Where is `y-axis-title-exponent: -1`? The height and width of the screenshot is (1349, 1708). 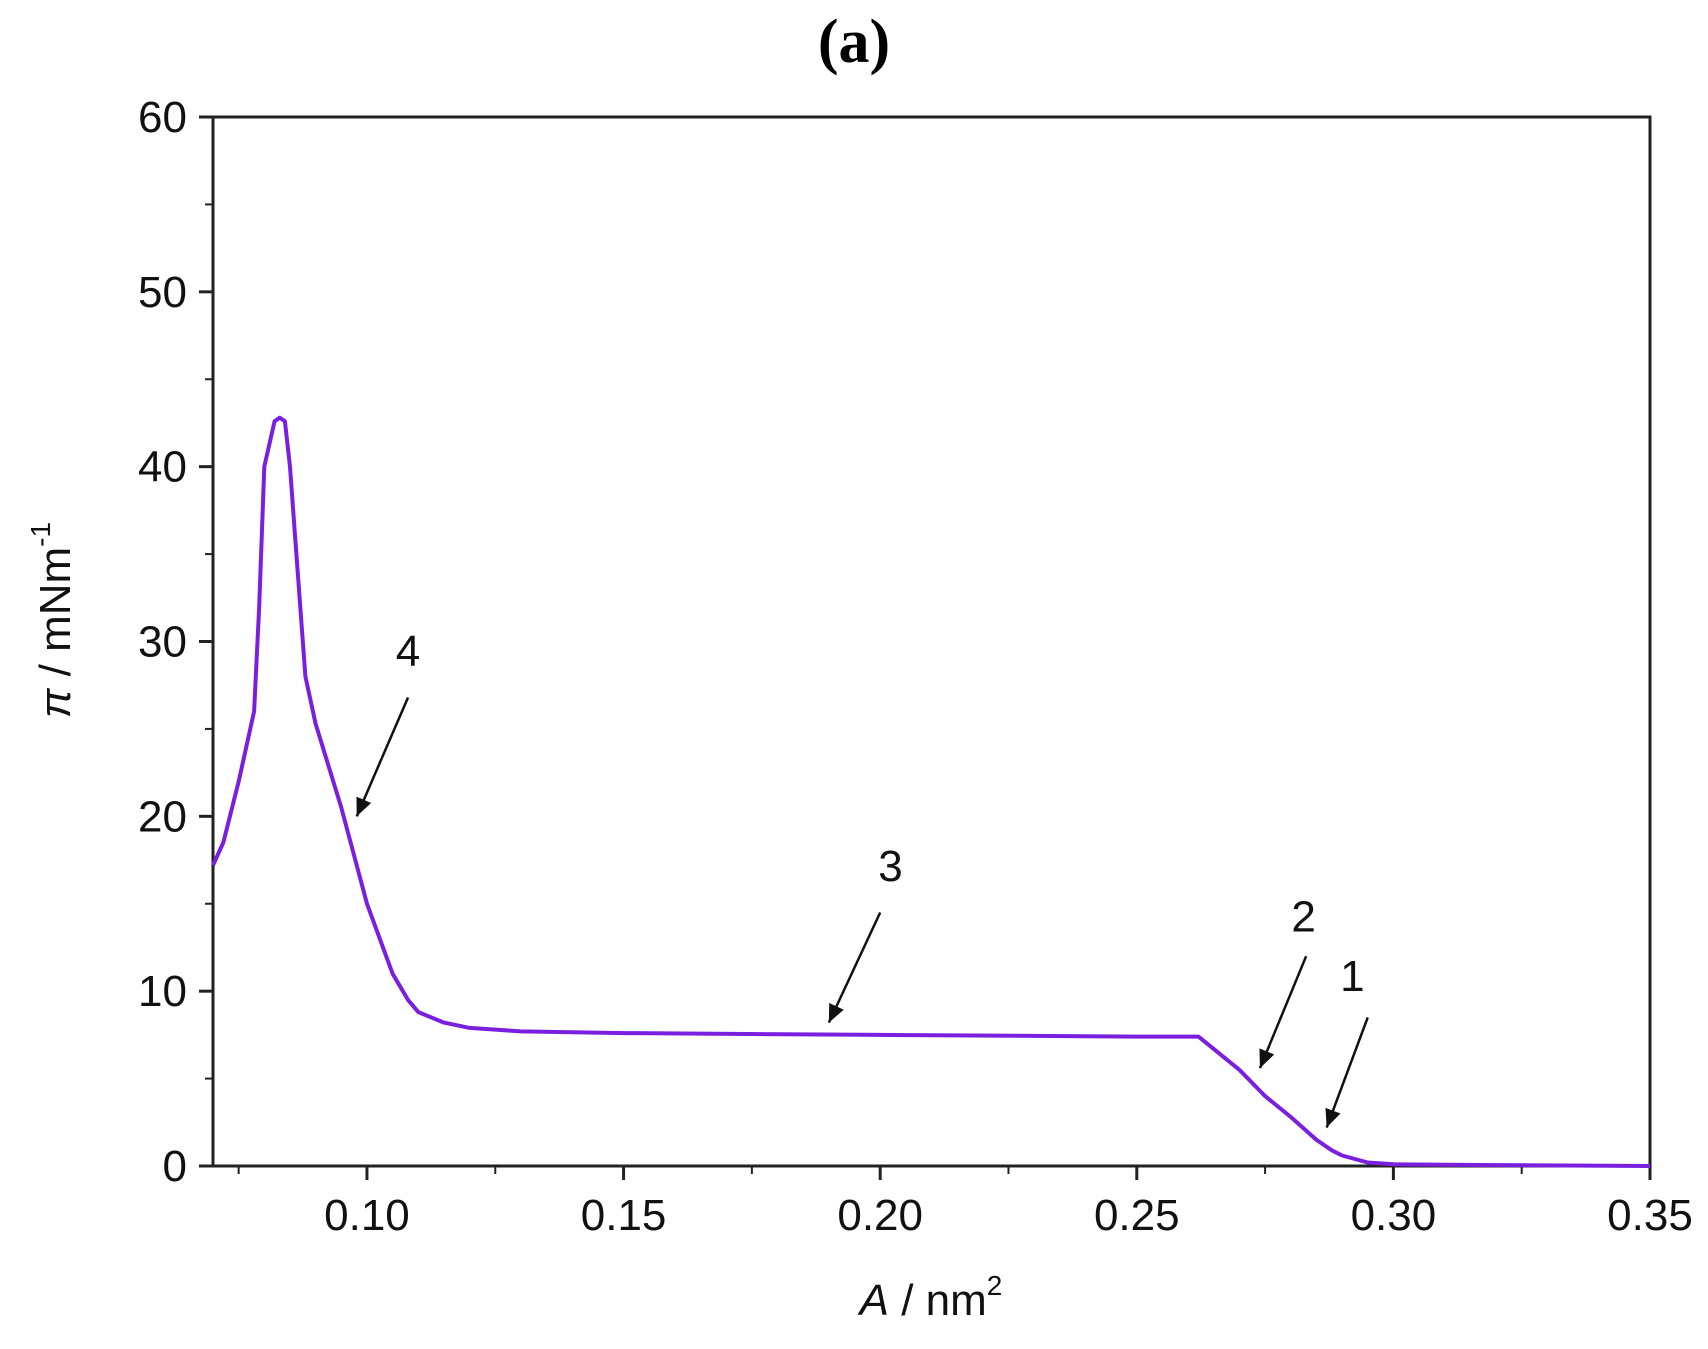 y-axis-title-exponent: -1 is located at coordinates (40, 534).